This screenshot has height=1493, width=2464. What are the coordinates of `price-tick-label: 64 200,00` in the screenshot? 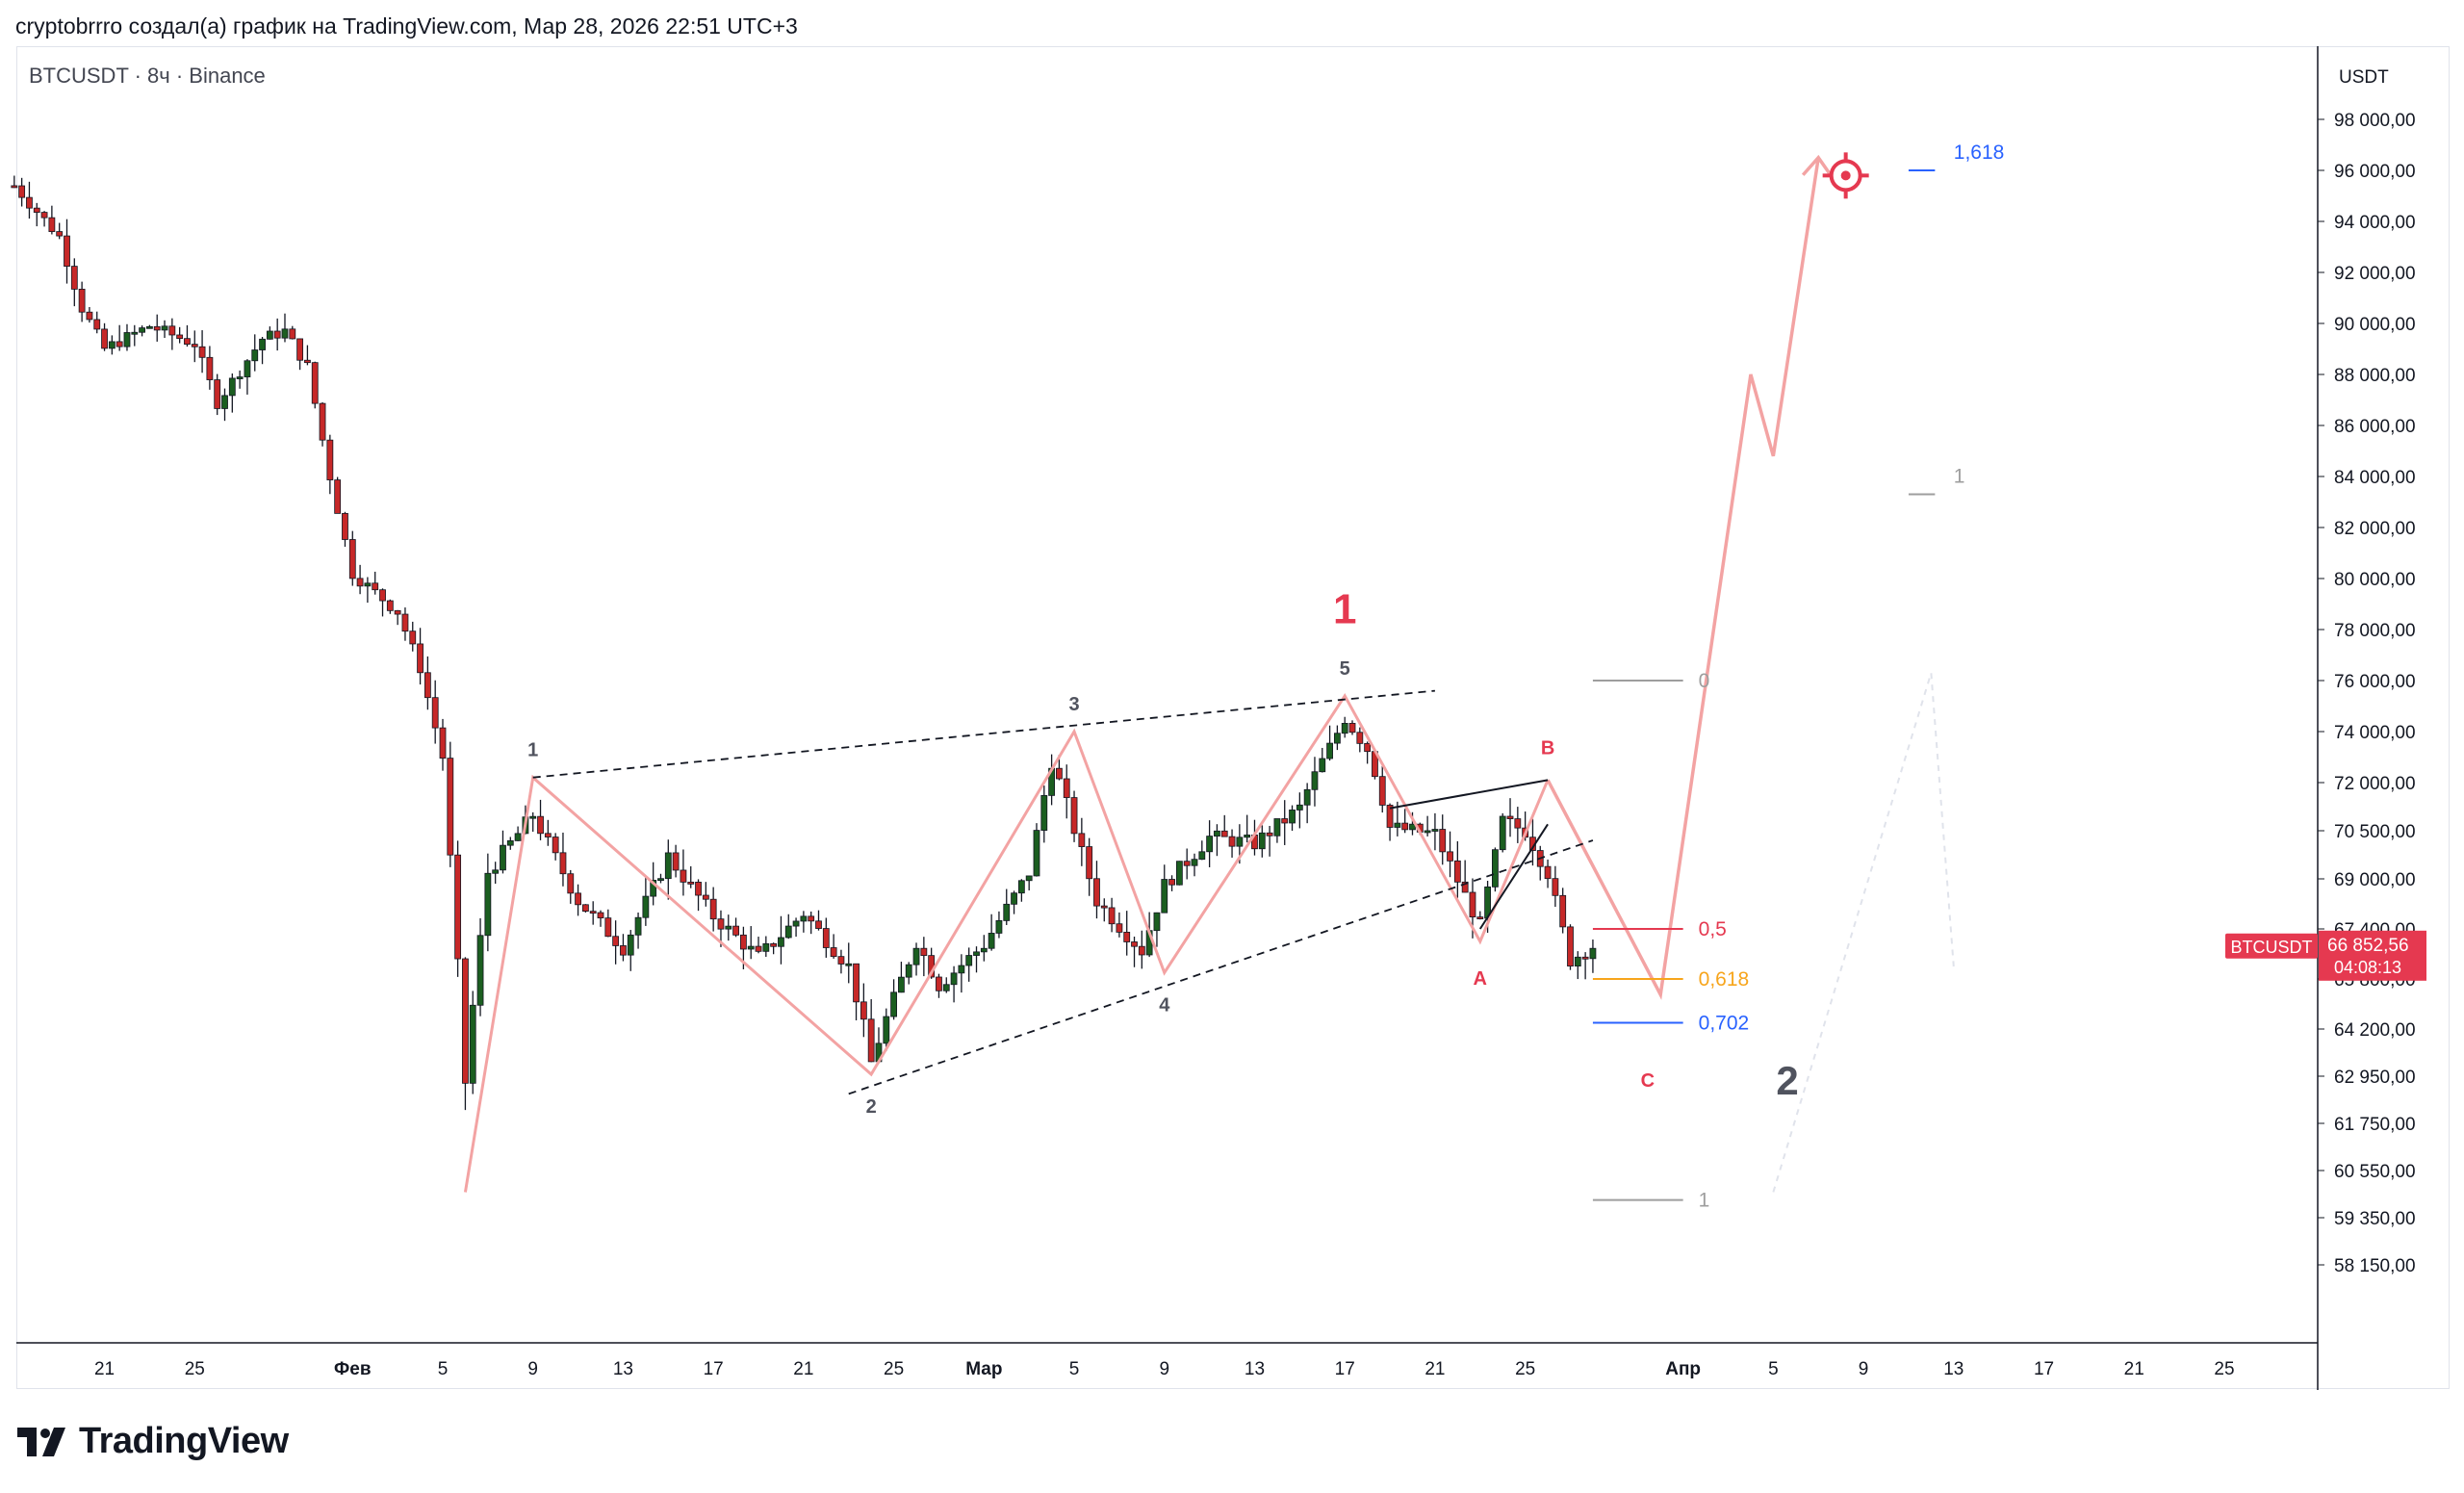 It's located at (2375, 1030).